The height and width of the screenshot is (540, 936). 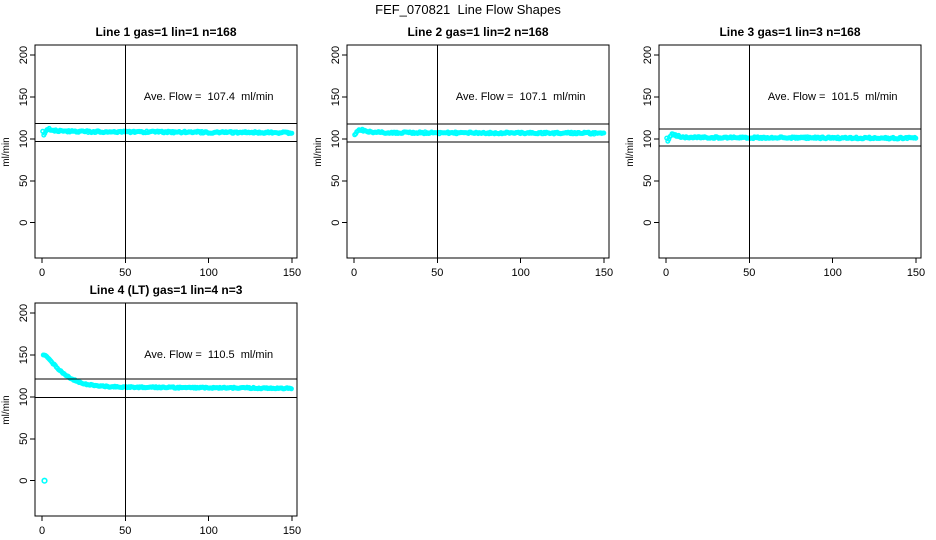 What do you see at coordinates (468, 9) in the screenshot?
I see `figure-title: FEF_070821 Line Flow Shapes` at bounding box center [468, 9].